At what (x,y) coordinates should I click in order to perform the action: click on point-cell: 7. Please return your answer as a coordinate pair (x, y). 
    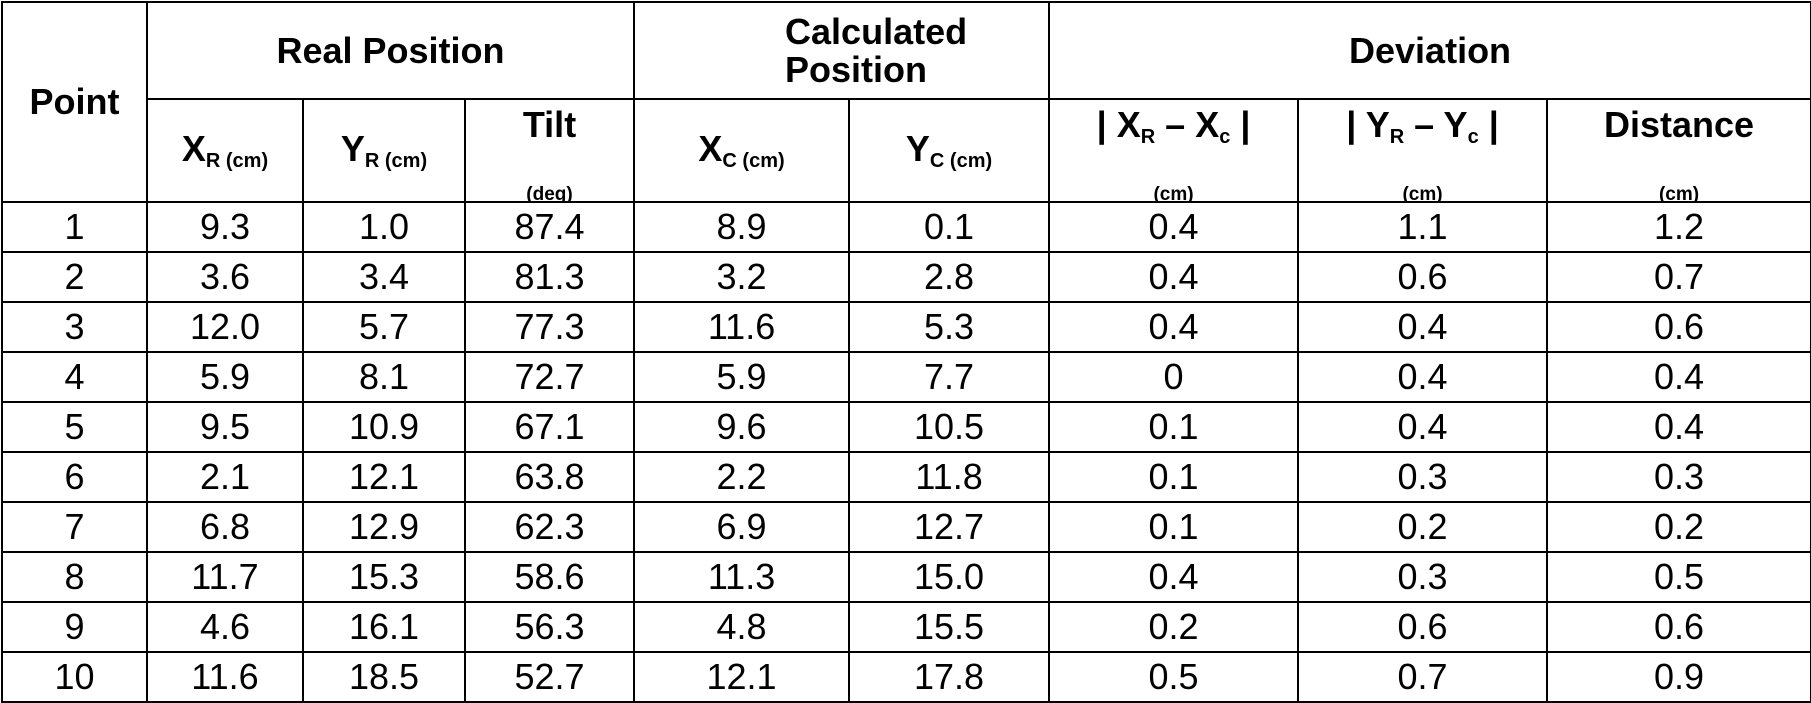
    Looking at the image, I should click on (74, 527).